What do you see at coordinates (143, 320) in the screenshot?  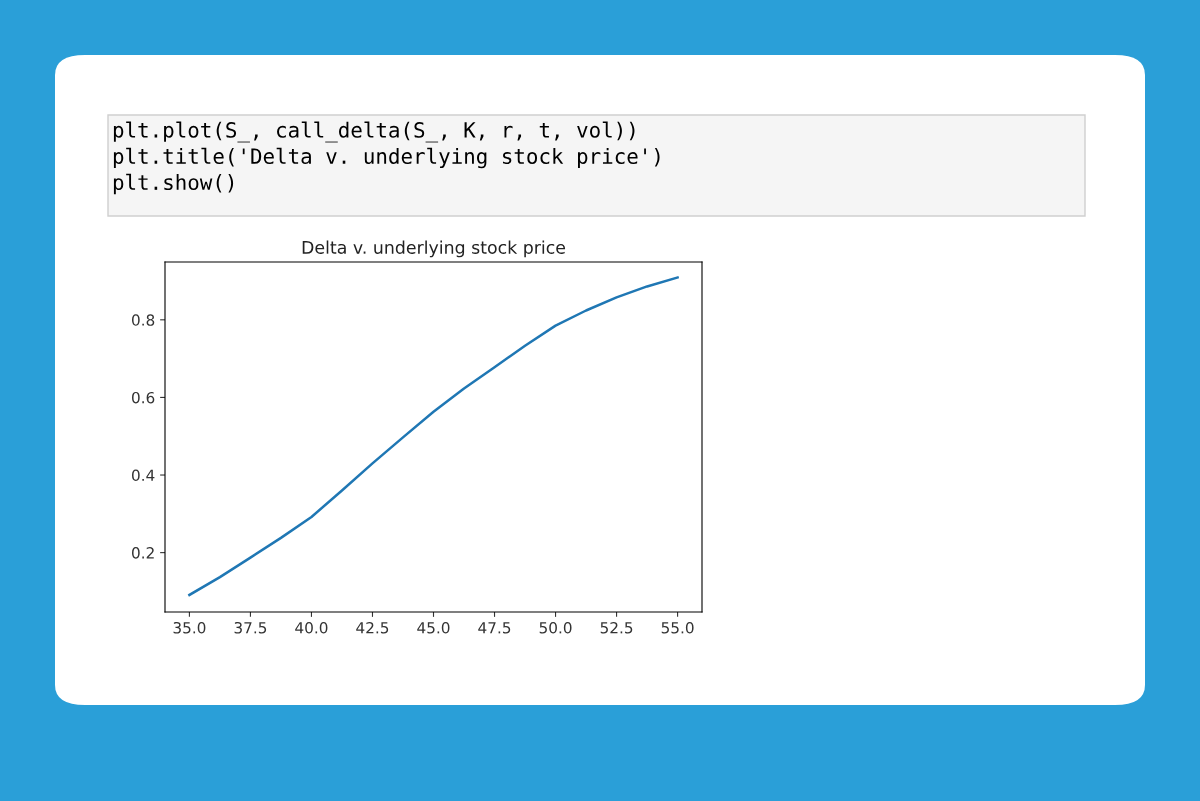 I see `y-tick-label: 0.8` at bounding box center [143, 320].